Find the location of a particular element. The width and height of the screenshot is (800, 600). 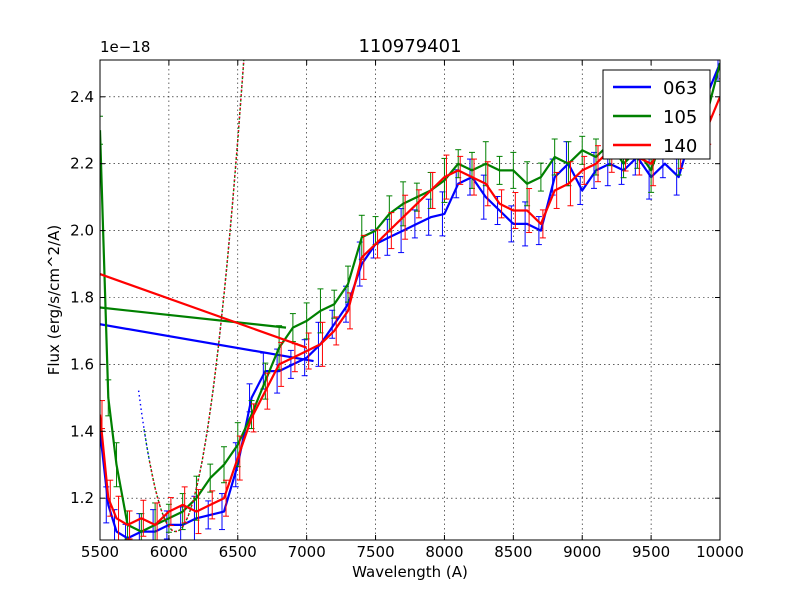

y-tick-label: 1.6 is located at coordinates (82, 364).